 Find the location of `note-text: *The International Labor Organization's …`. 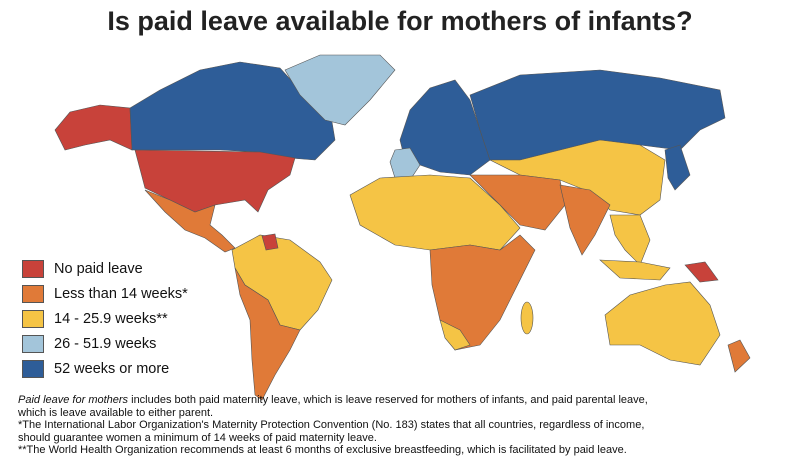

note-text: *The International Labor Organization's … is located at coordinates (331, 431).